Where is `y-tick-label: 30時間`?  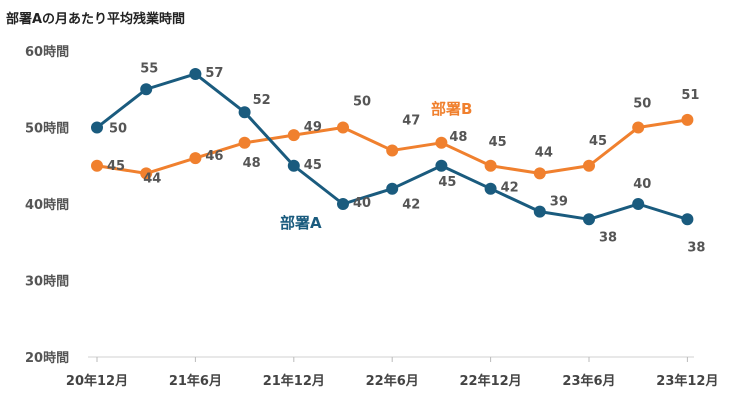
y-tick-label: 30時間 is located at coordinates (47, 282).